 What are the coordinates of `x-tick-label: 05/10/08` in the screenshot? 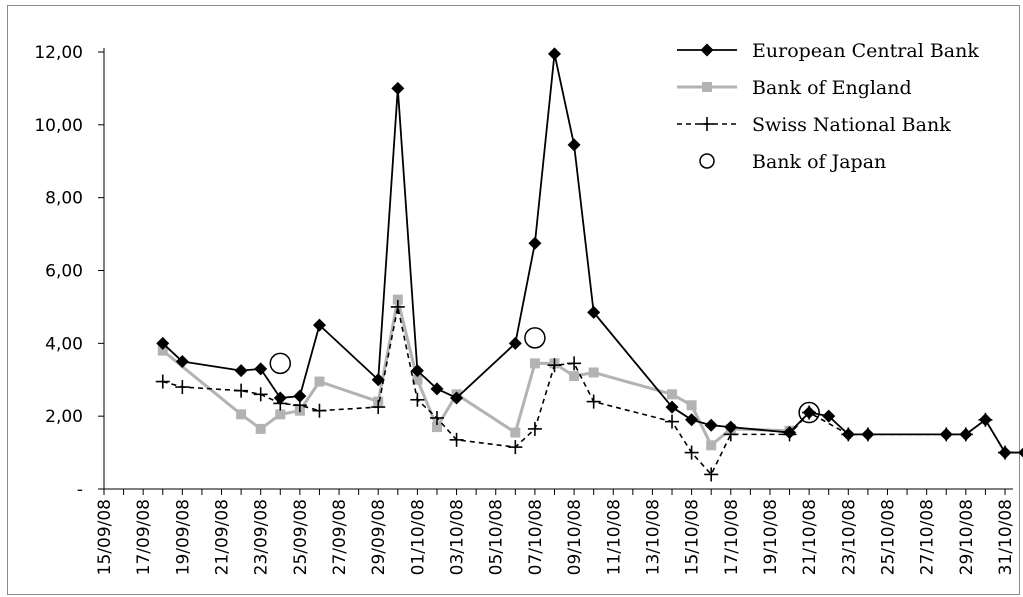 It's located at (497, 537).